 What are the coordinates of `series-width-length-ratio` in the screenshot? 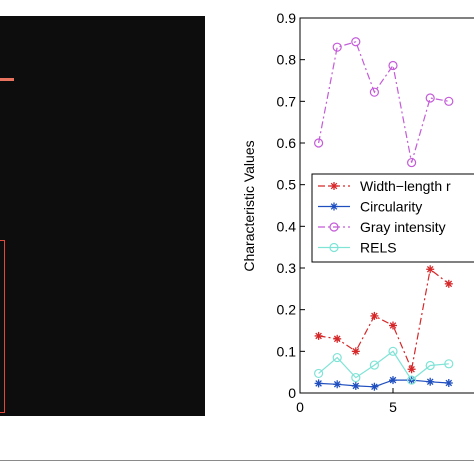 It's located at (383, 319).